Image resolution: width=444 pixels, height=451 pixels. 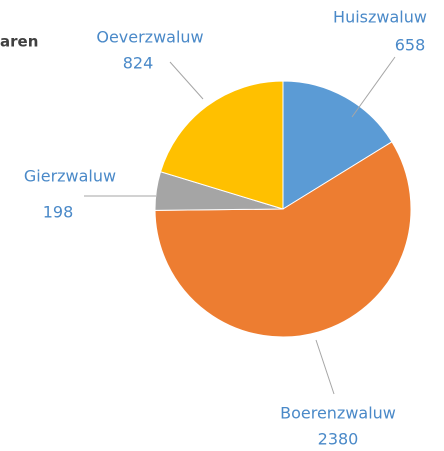 I want to click on slice-value: 2380, so click(x=338, y=439).